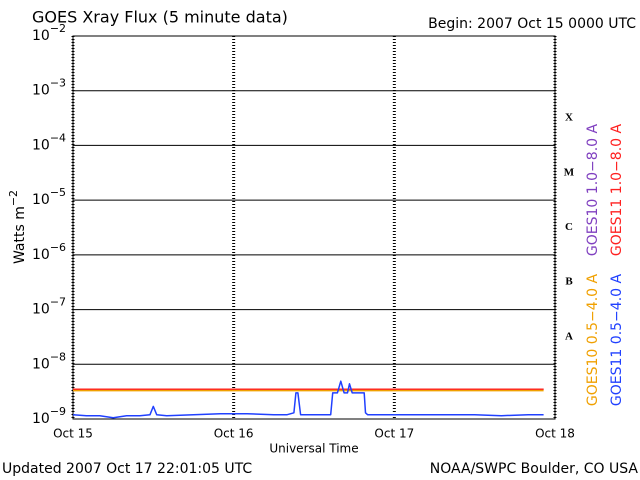  What do you see at coordinates (555, 434) in the screenshot?
I see `x-tick-label: Oct 18` at bounding box center [555, 434].